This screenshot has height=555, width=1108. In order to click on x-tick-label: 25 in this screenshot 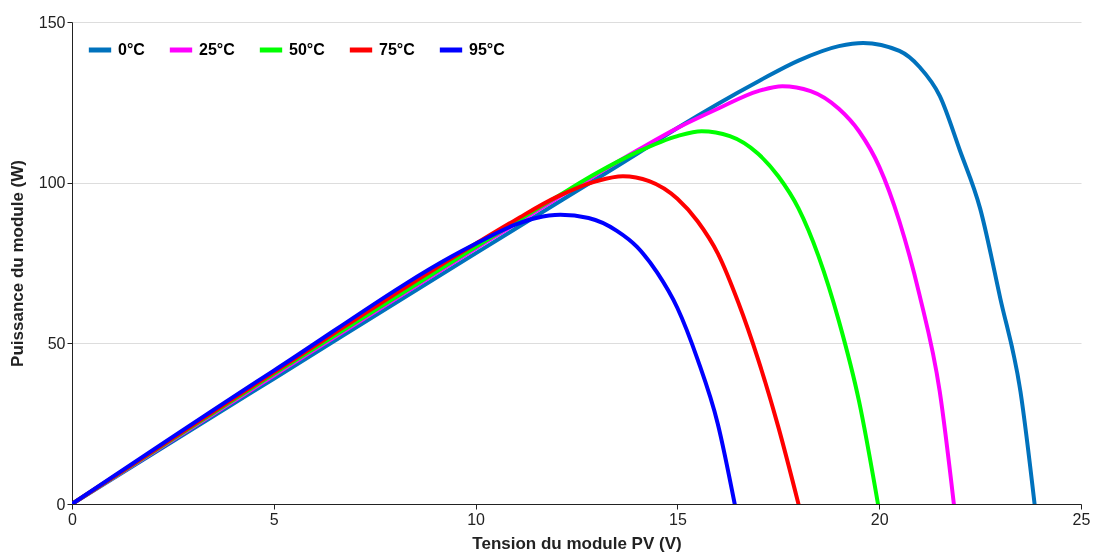, I will do `click(1081, 519)`.